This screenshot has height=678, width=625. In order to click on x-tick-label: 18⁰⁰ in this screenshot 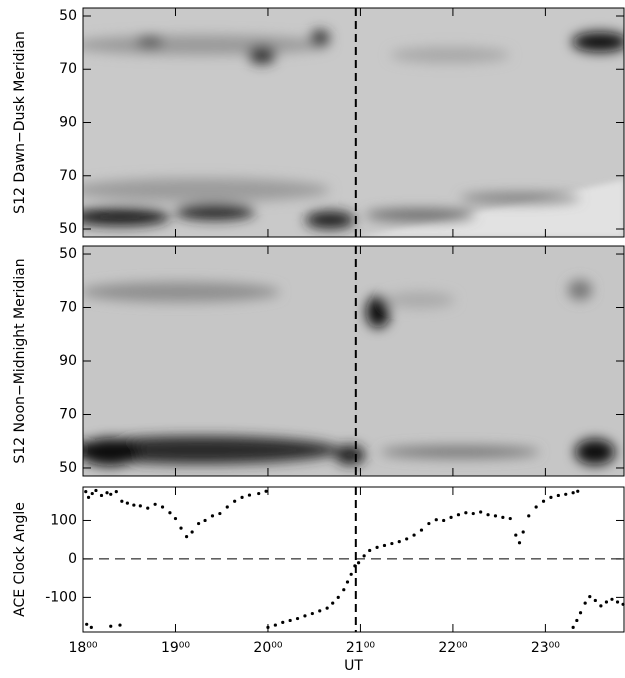, I will do `click(82, 648)`.